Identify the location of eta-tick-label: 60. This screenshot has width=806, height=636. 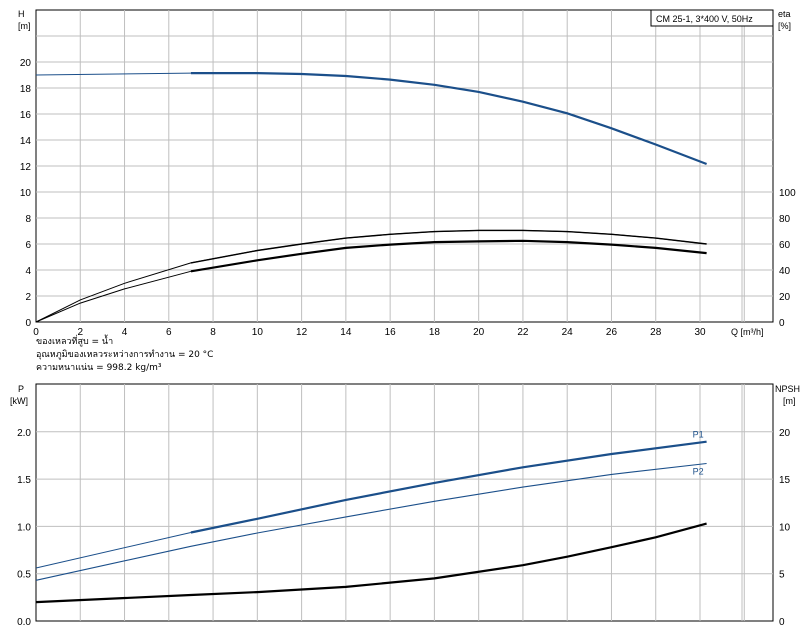
(785, 245).